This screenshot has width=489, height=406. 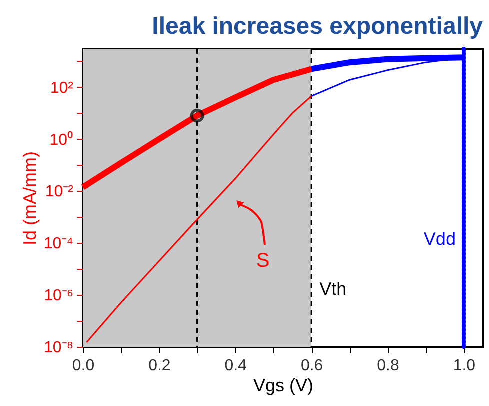 What do you see at coordinates (159, 366) in the screenshot?
I see `x-tick-label: 0.2` at bounding box center [159, 366].